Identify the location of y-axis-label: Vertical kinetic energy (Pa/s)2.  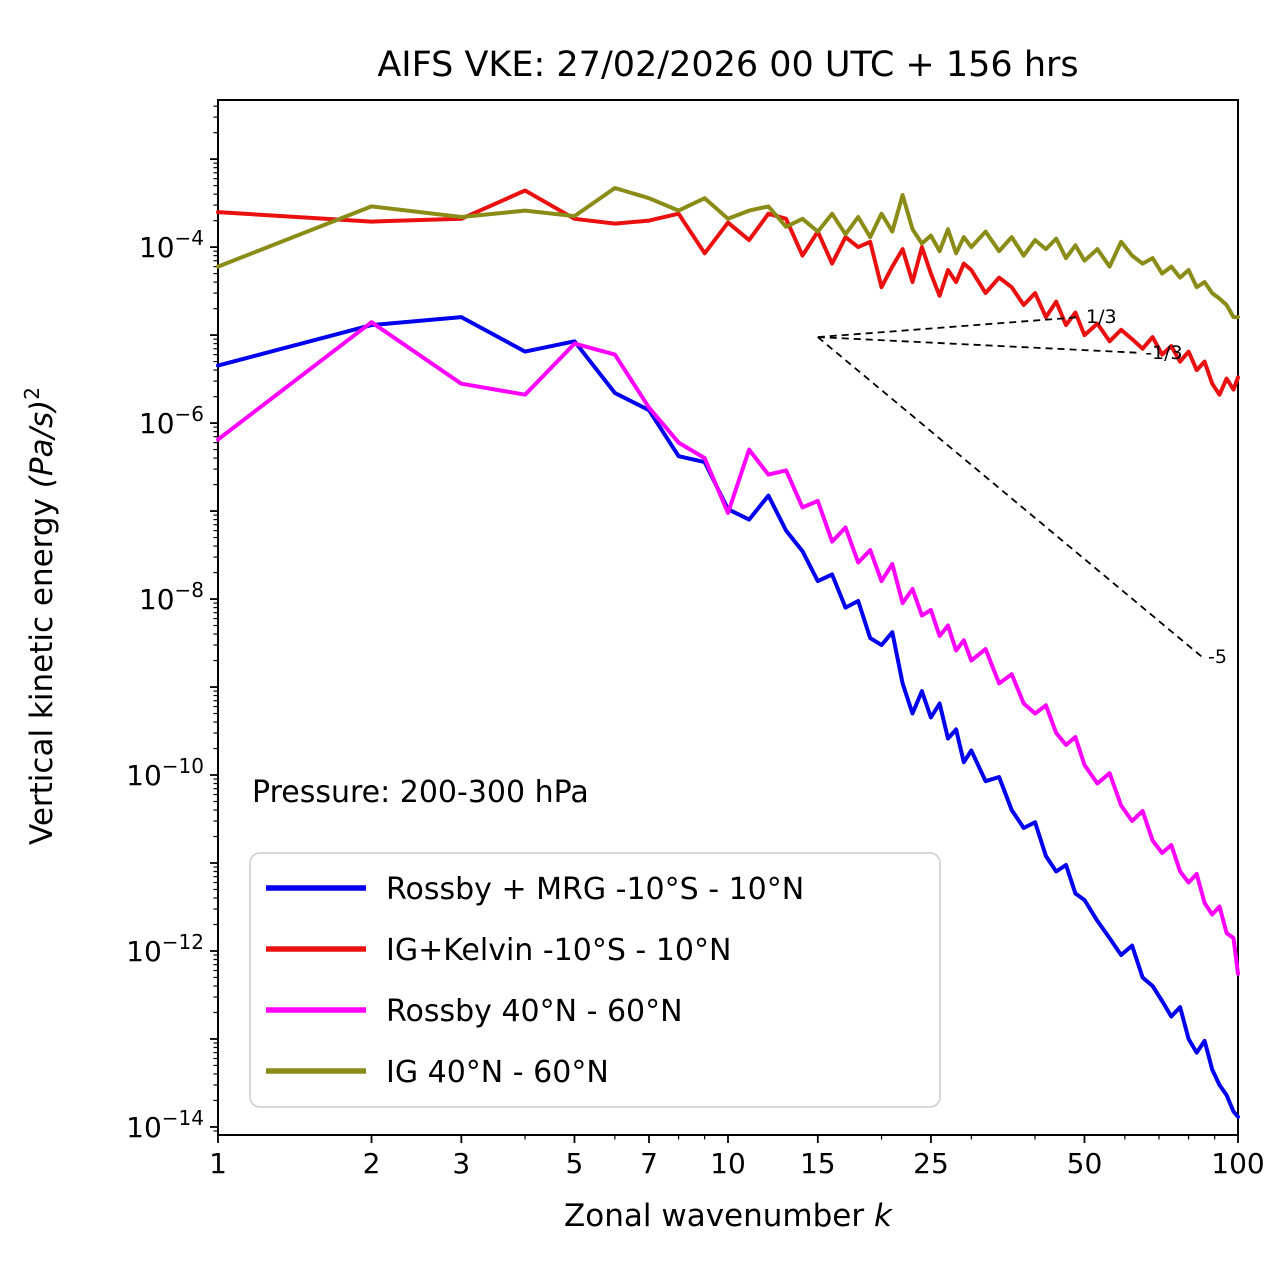
(40, 616).